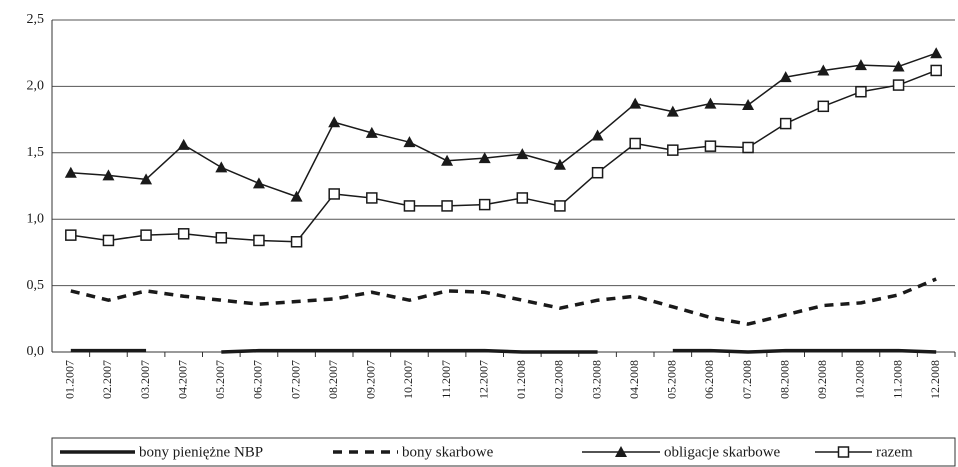 This screenshot has width=958, height=467. I want to click on x-tick-label: 01.2007, so click(70, 379).